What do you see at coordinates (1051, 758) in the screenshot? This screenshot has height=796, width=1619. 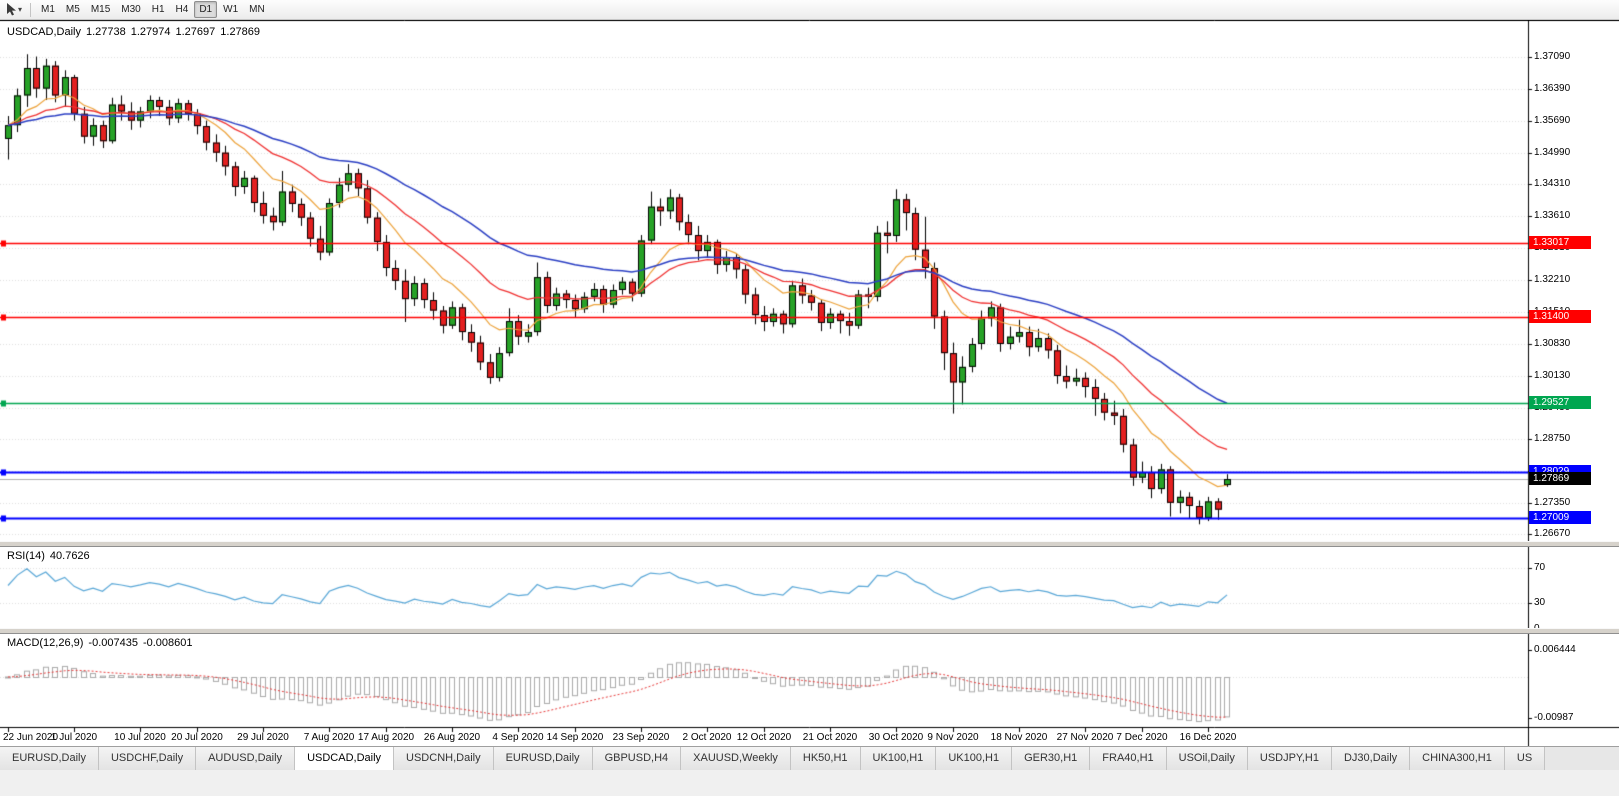 I see `chart-tab-ger30-h1: GER30,H1` at bounding box center [1051, 758].